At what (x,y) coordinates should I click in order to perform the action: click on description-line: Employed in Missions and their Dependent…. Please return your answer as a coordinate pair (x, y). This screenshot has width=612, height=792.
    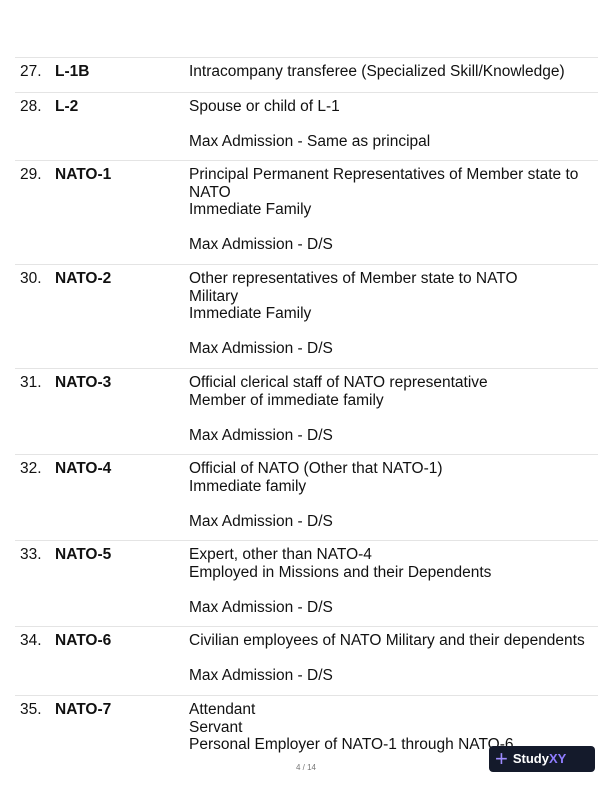
    Looking at the image, I should click on (340, 572).